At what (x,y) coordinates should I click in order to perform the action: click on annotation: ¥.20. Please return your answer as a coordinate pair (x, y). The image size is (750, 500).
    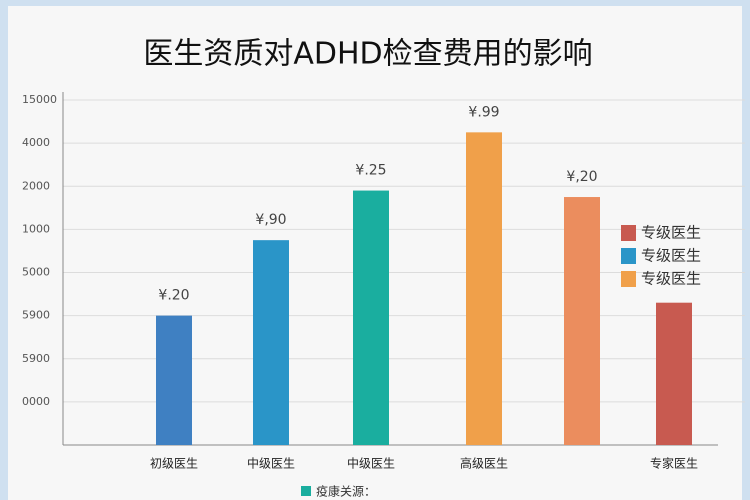
    Looking at the image, I should click on (173, 296).